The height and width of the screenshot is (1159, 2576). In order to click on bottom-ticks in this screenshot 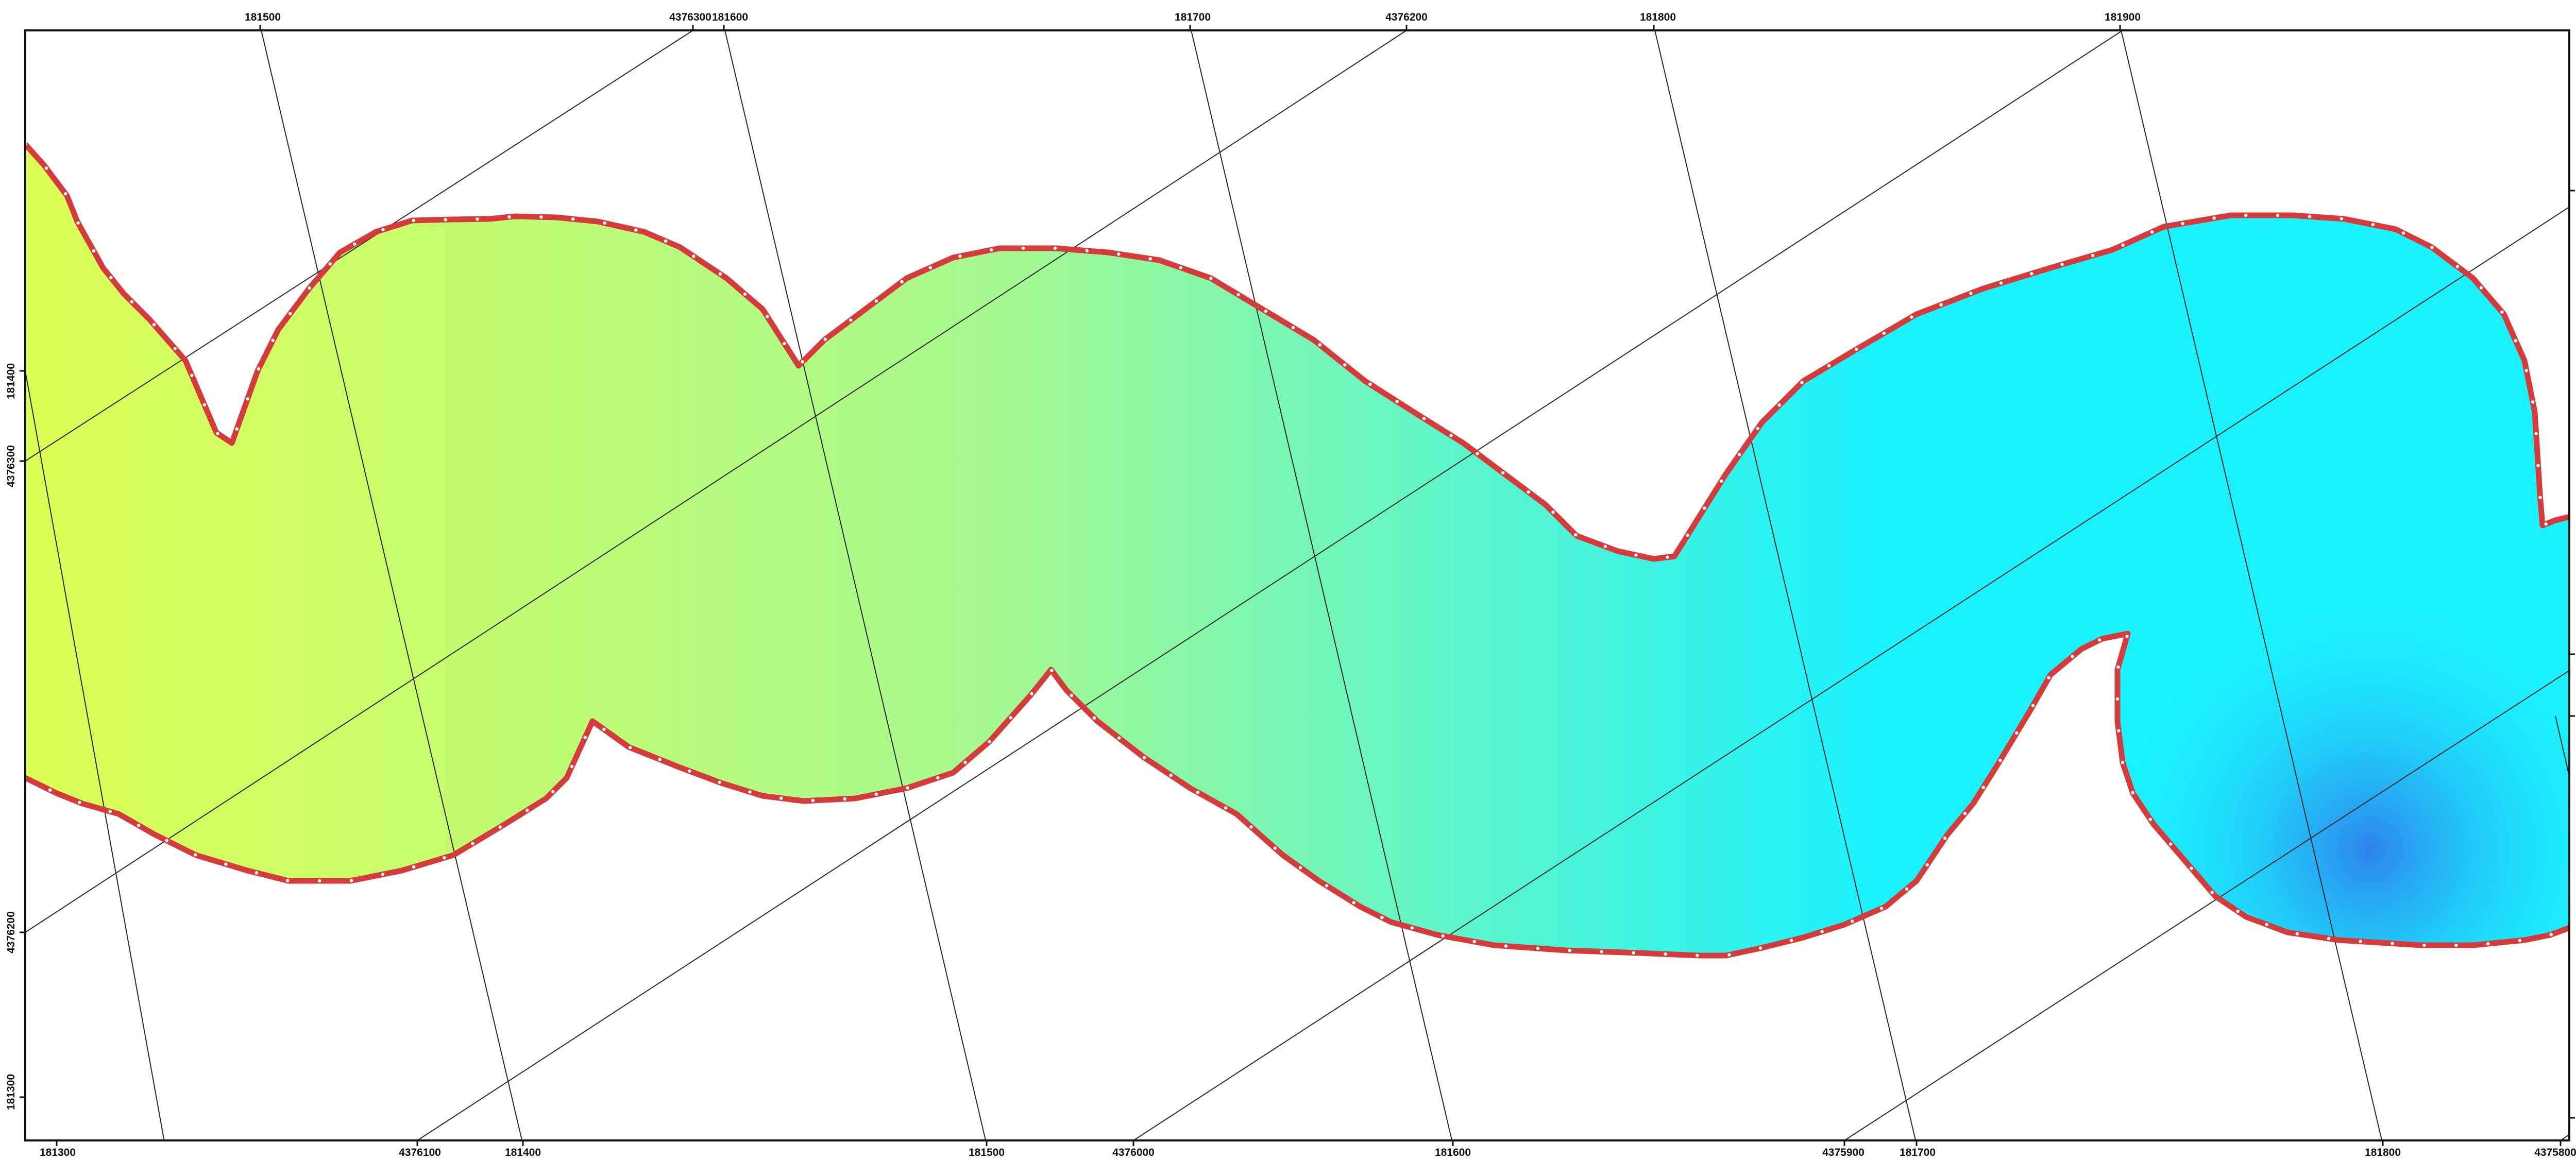, I will do `click(1309, 1143)`.